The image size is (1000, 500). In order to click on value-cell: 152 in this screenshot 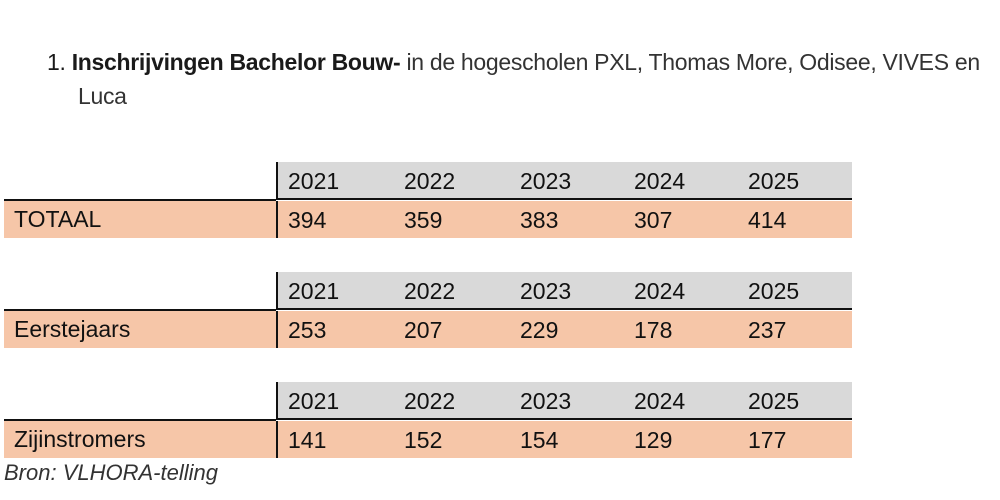, I will do `click(423, 440)`.